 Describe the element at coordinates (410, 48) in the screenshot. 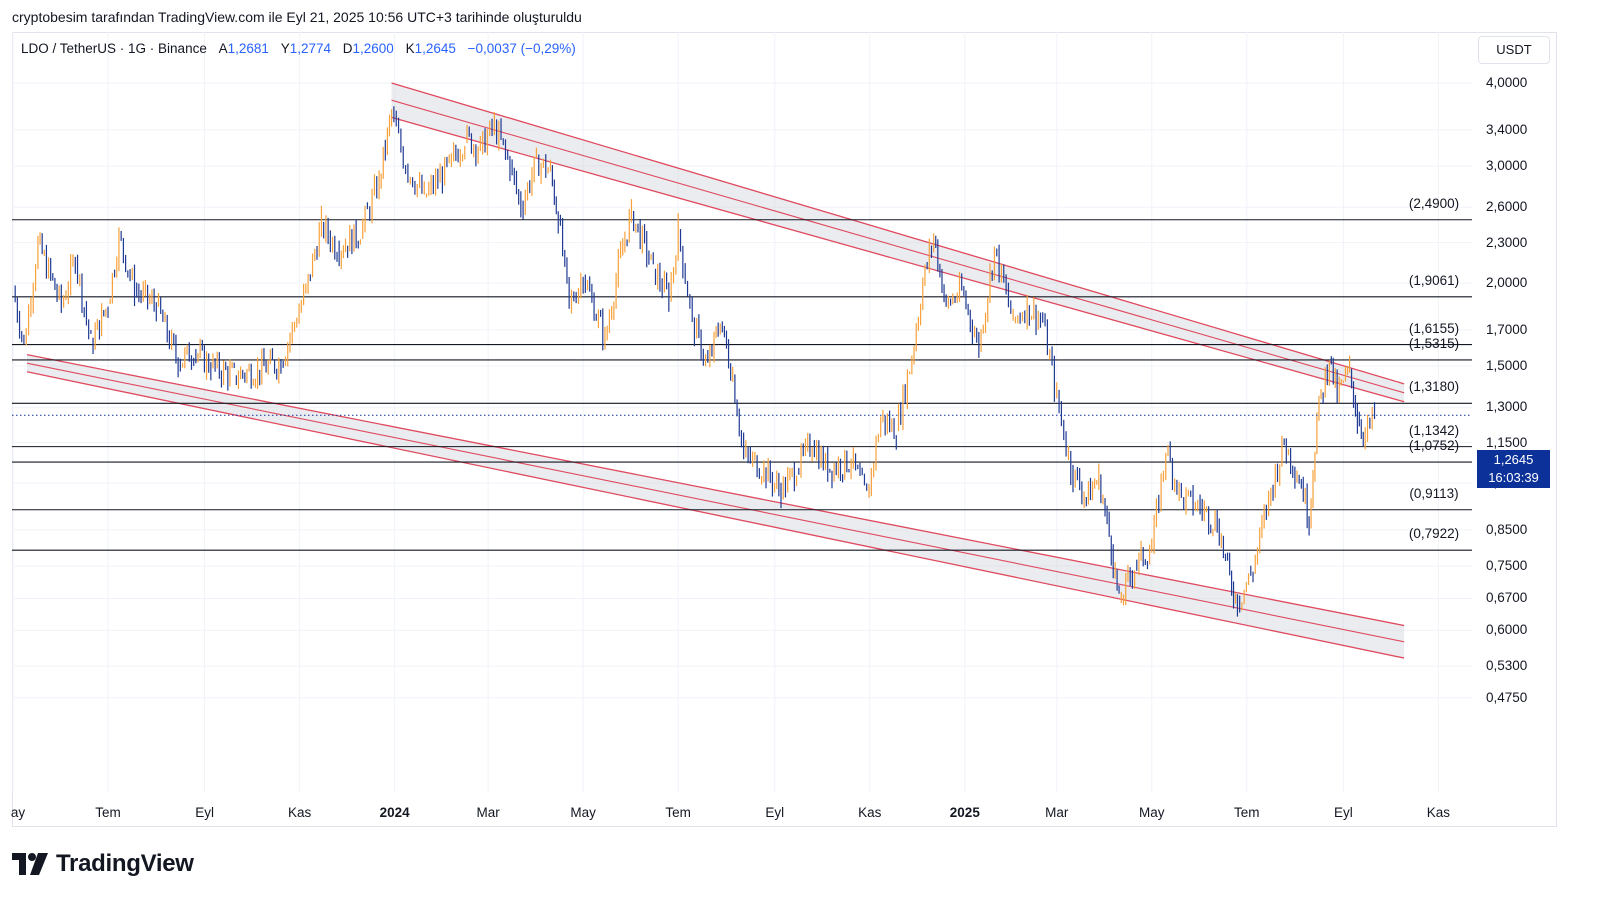

I see `close-label: K` at that location.